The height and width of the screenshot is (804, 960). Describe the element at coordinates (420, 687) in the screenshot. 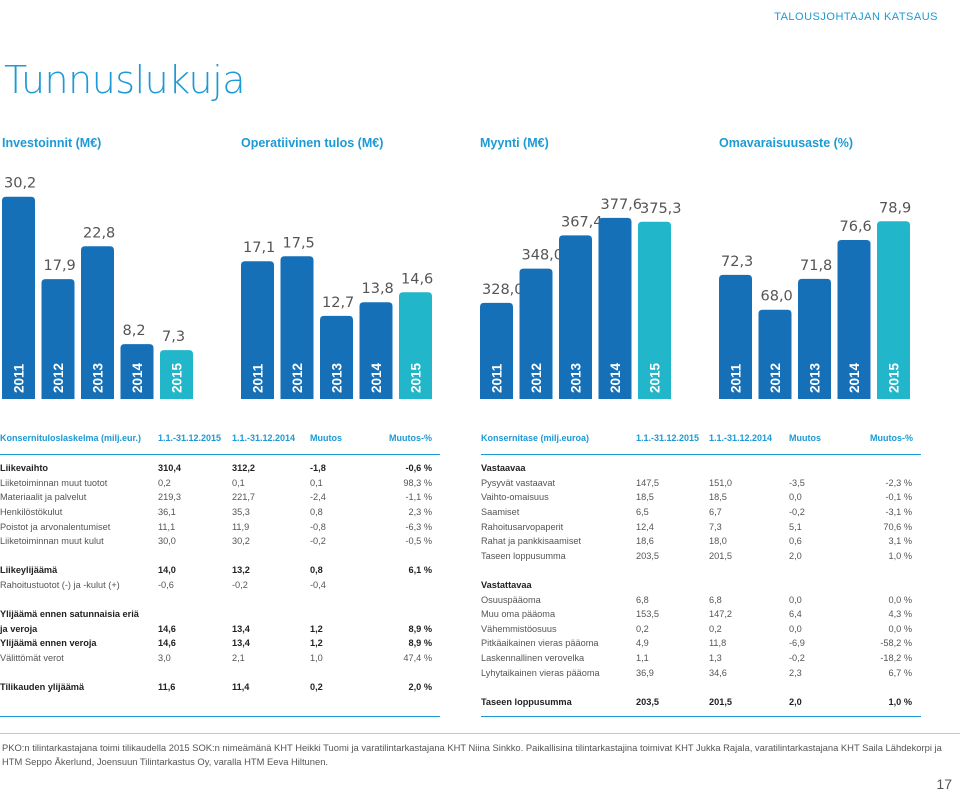

I see `income-cell: 2,0 %` at that location.